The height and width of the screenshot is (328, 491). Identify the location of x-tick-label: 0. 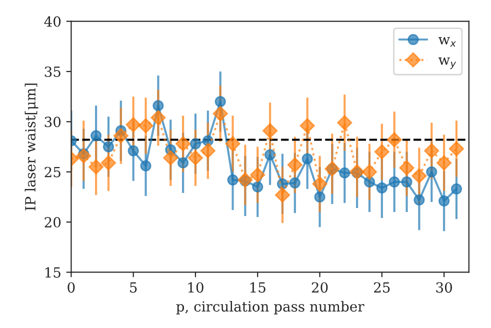
(71, 287).